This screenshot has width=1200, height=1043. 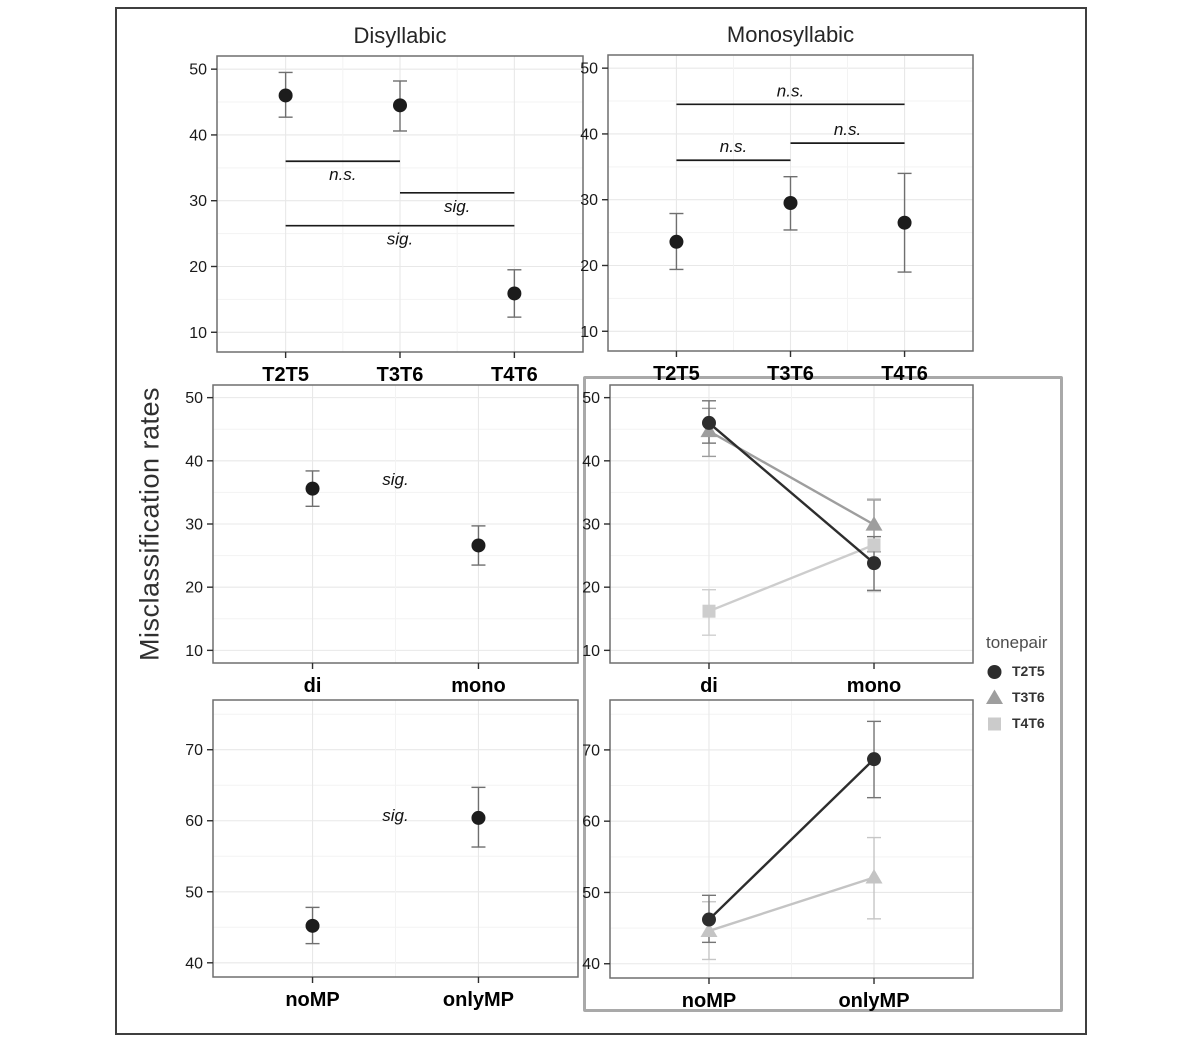 What do you see at coordinates (778, 855) in the screenshot?
I see `panel-mp_by_tonepair: 40 50 60 70 noMP onlyMP` at bounding box center [778, 855].